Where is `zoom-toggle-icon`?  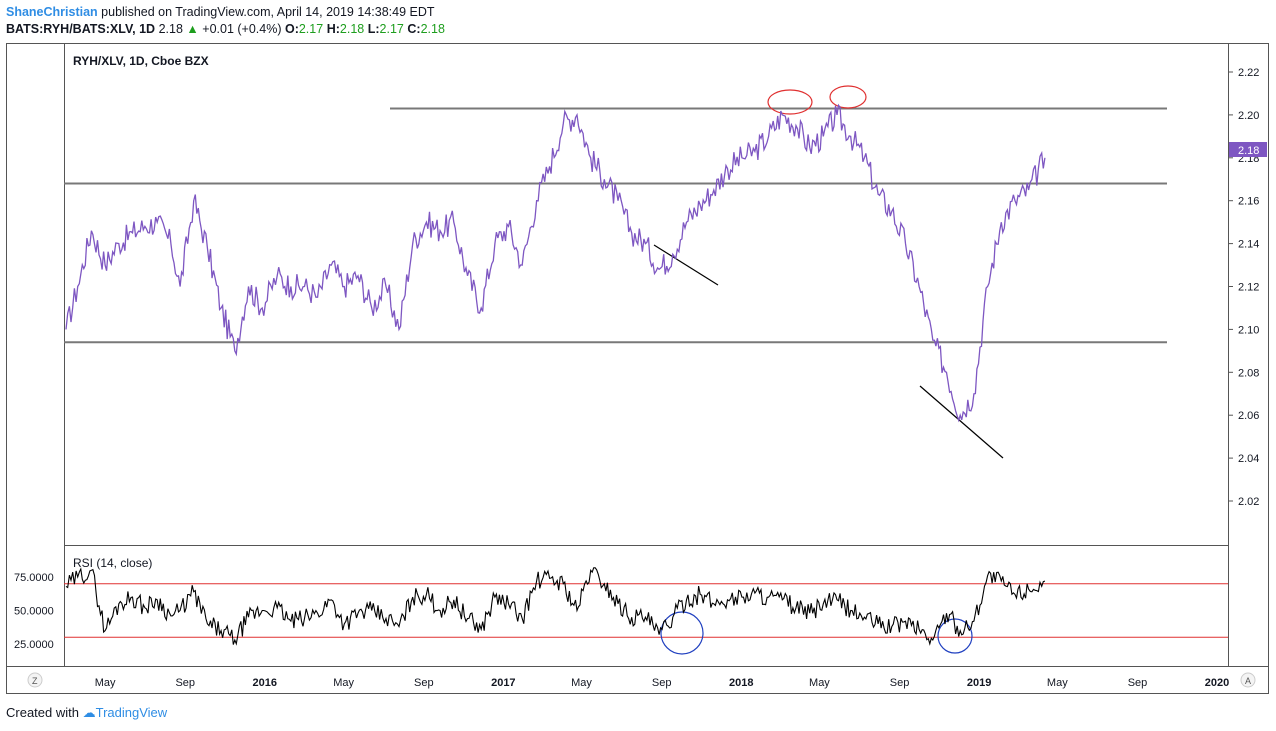
zoom-toggle-icon is located at coordinates (35, 680).